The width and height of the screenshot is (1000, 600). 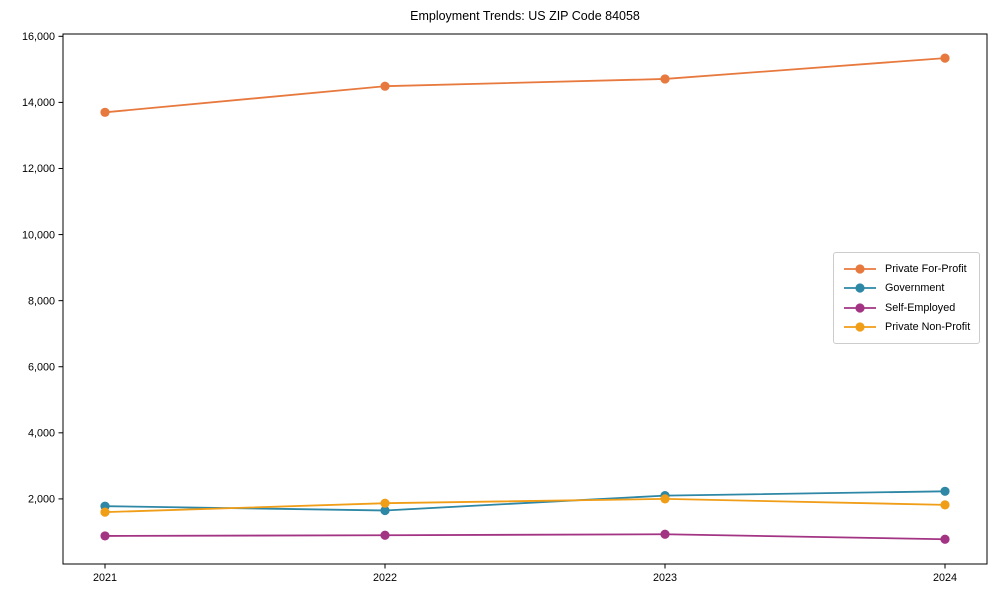 What do you see at coordinates (525, 85) in the screenshot?
I see `series-line-private-for-profit` at bounding box center [525, 85].